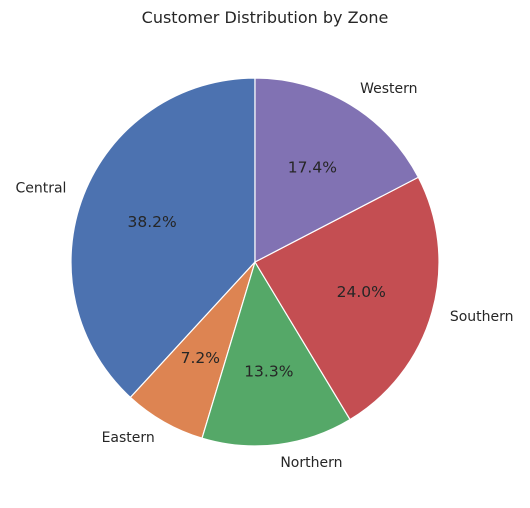  I want to click on pie-label-northern: Northern, so click(311, 463).